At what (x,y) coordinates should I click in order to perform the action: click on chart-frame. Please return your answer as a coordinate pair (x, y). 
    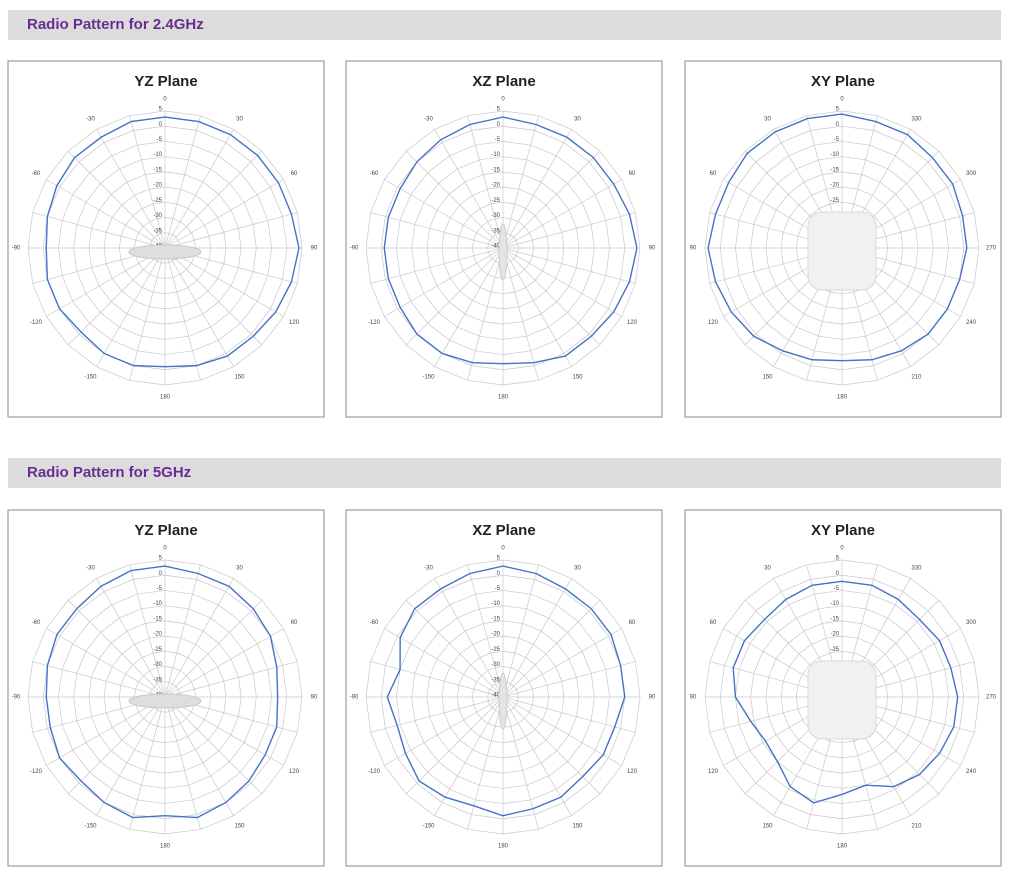
    Looking at the image, I should click on (166, 239).